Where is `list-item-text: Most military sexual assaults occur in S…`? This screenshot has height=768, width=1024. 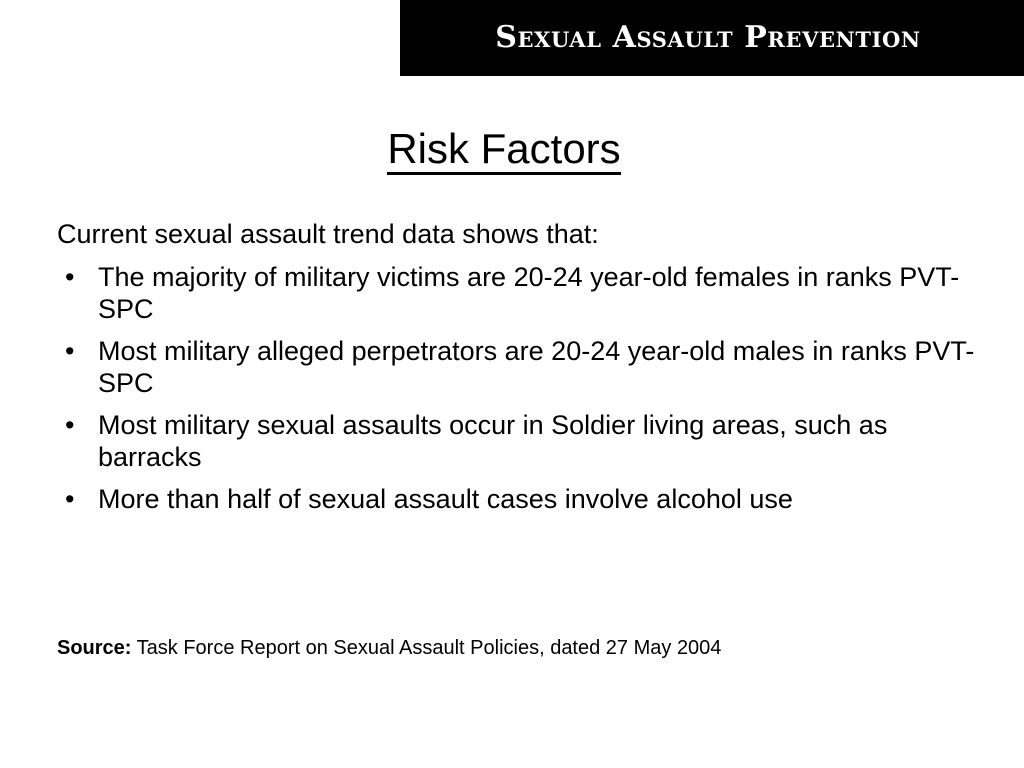 list-item-text: Most military sexual assaults occur in S… is located at coordinates (493, 440).